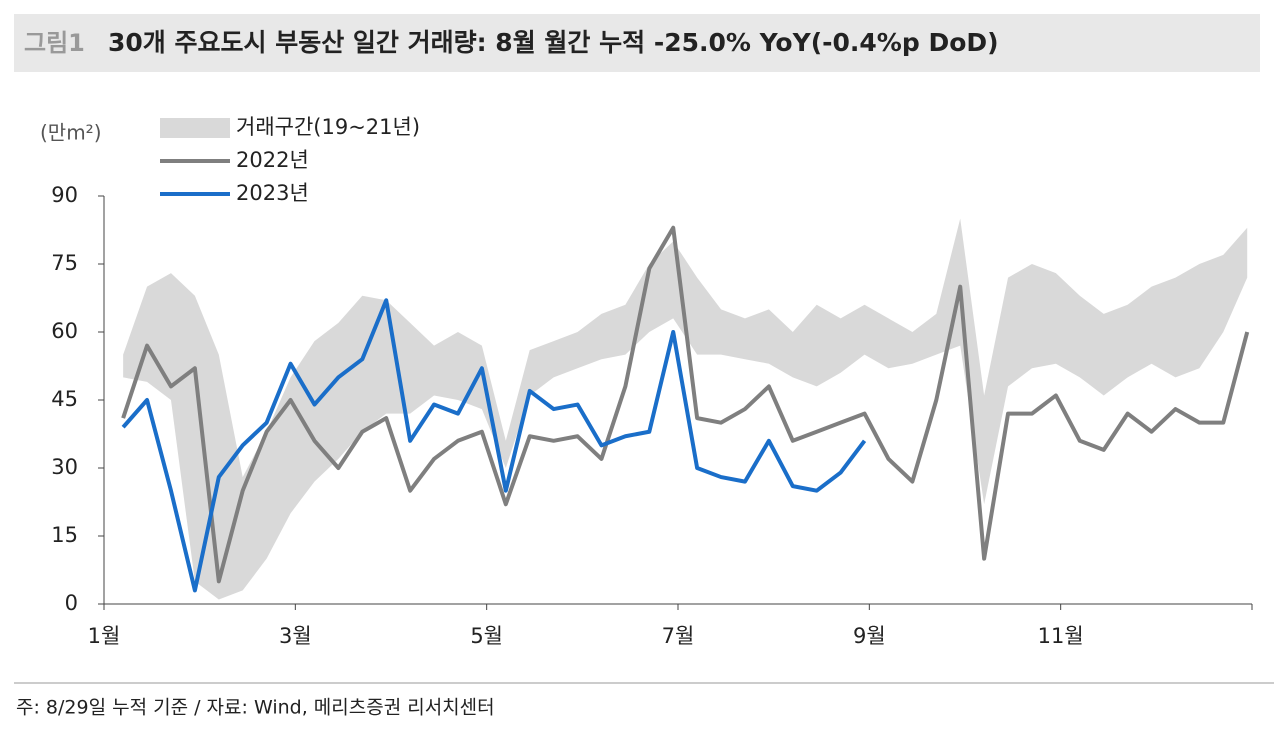 The width and height of the screenshot is (1274, 739). What do you see at coordinates (272, 160) in the screenshot?
I see `legend-label: 2022년` at bounding box center [272, 160].